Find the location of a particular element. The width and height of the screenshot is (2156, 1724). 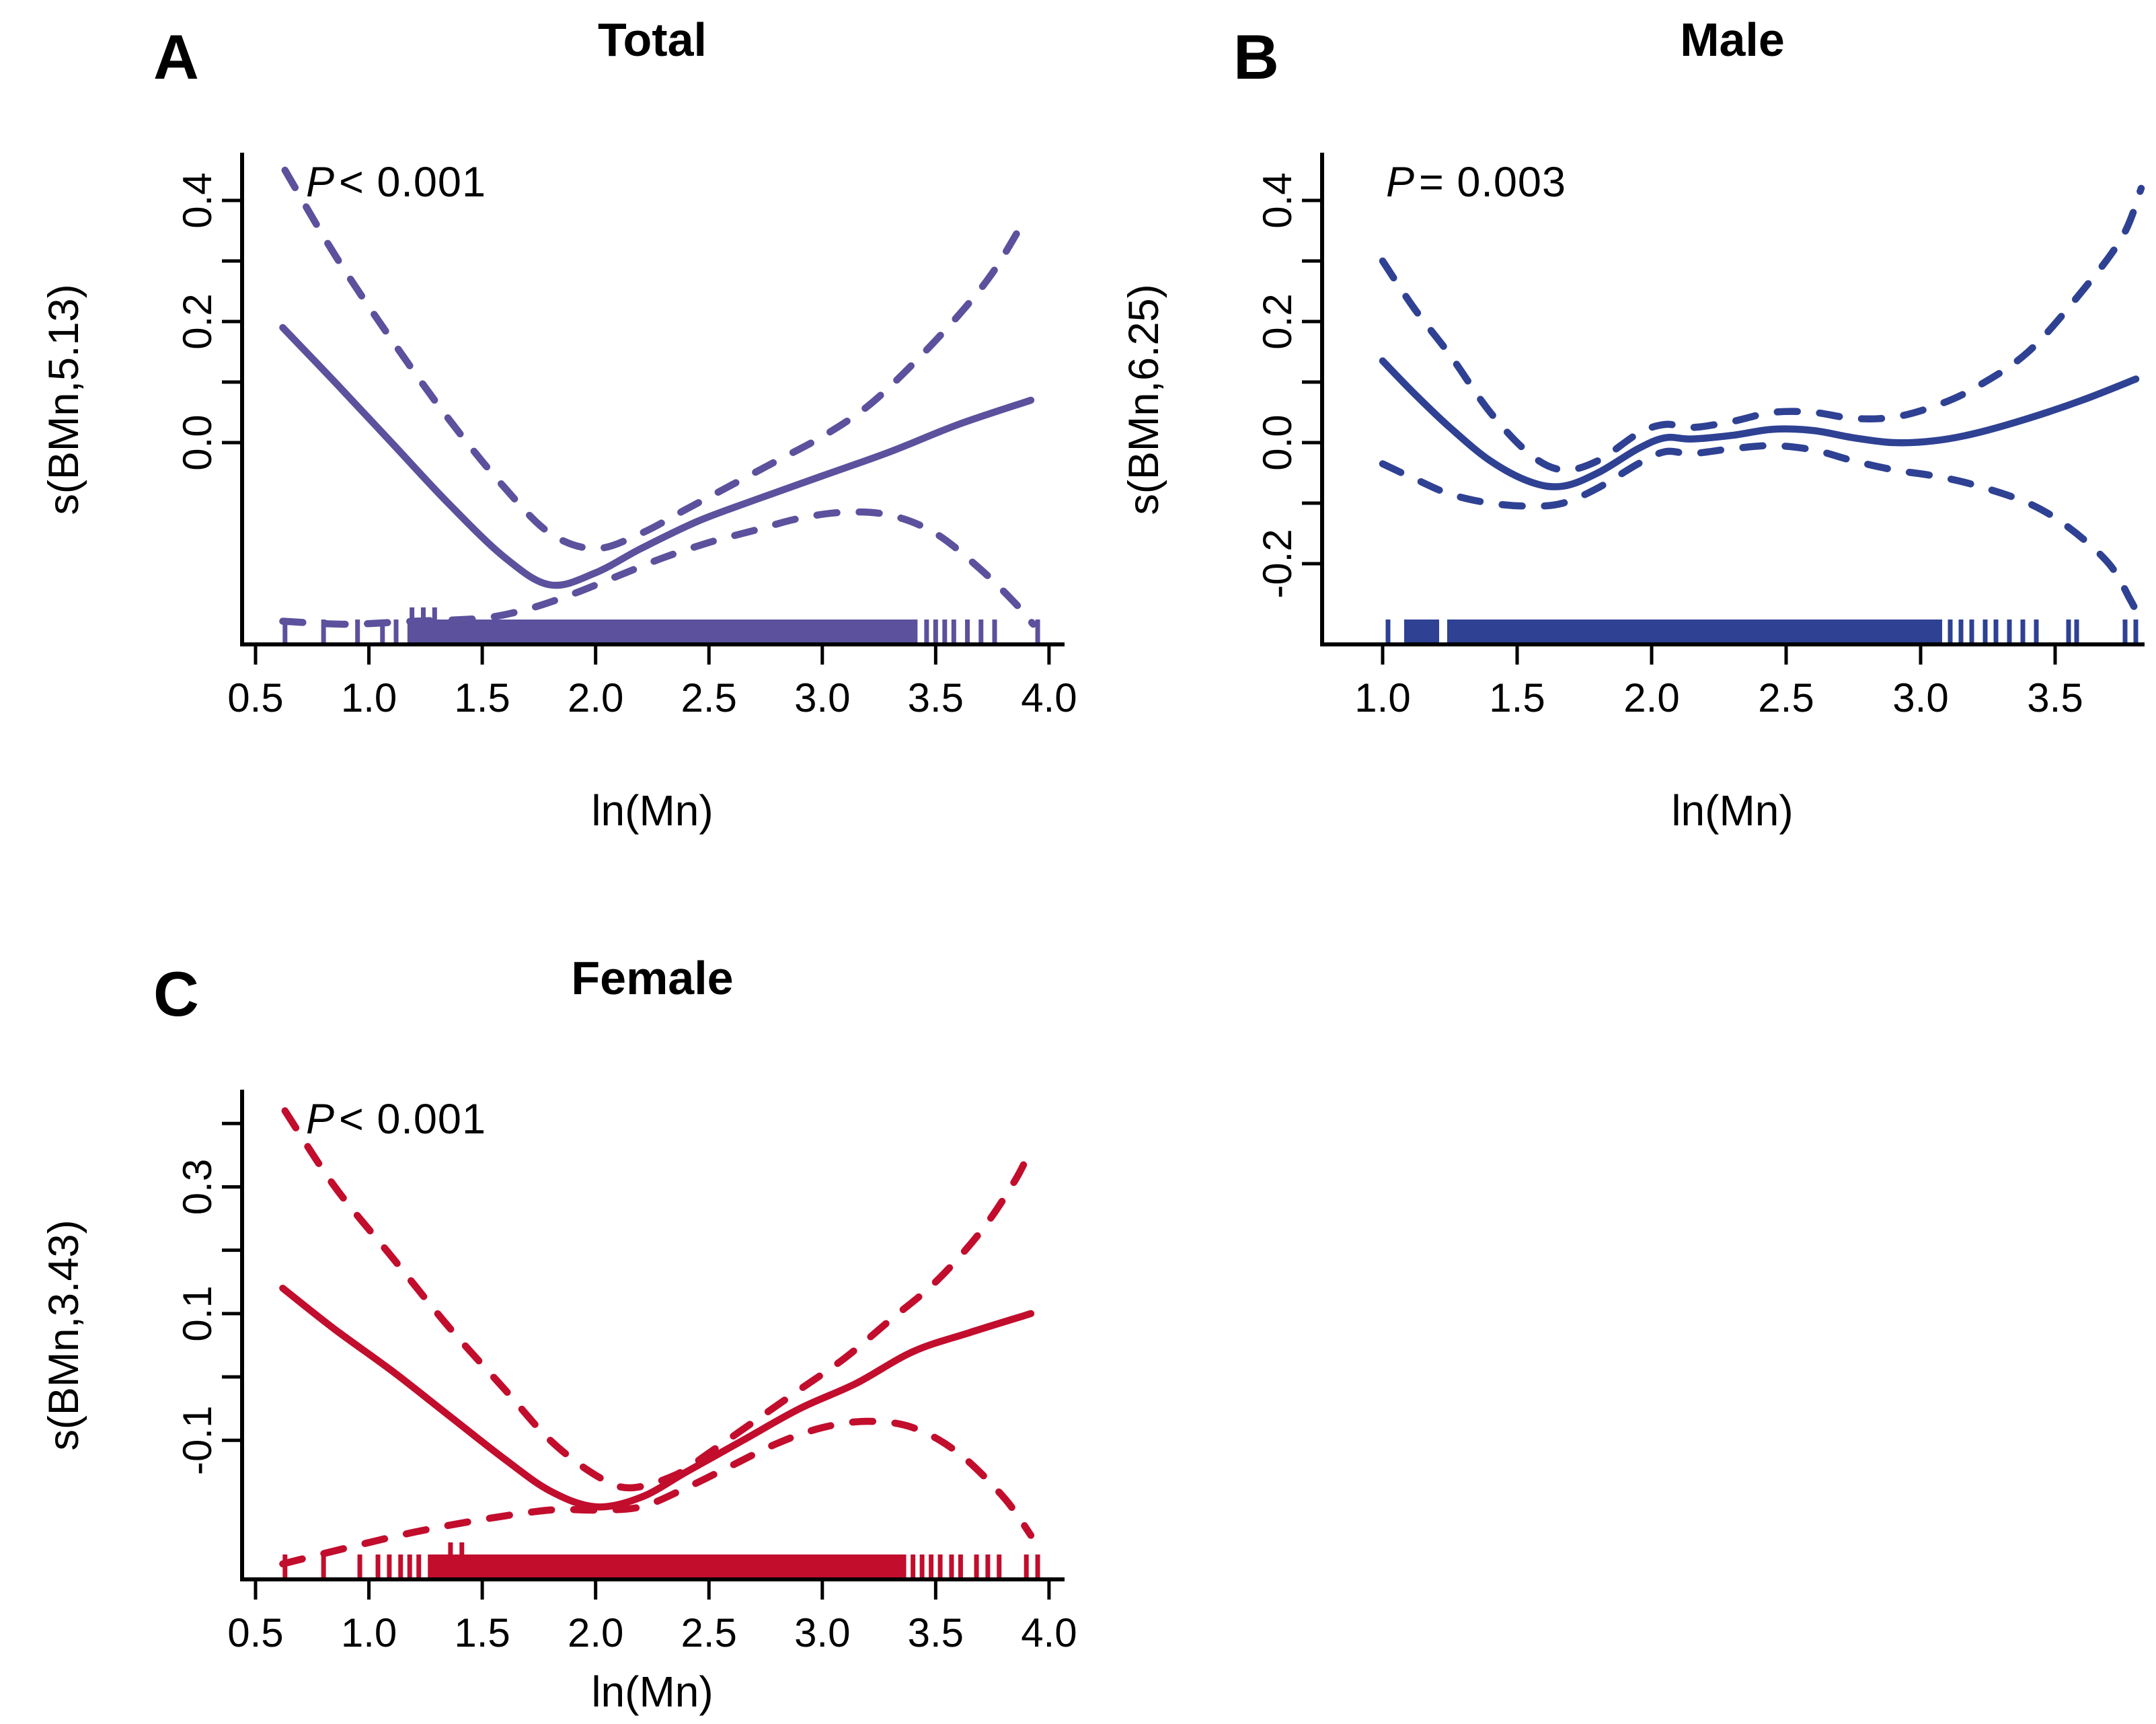

y-tick-label: -0.2 is located at coordinates (1277, 563).